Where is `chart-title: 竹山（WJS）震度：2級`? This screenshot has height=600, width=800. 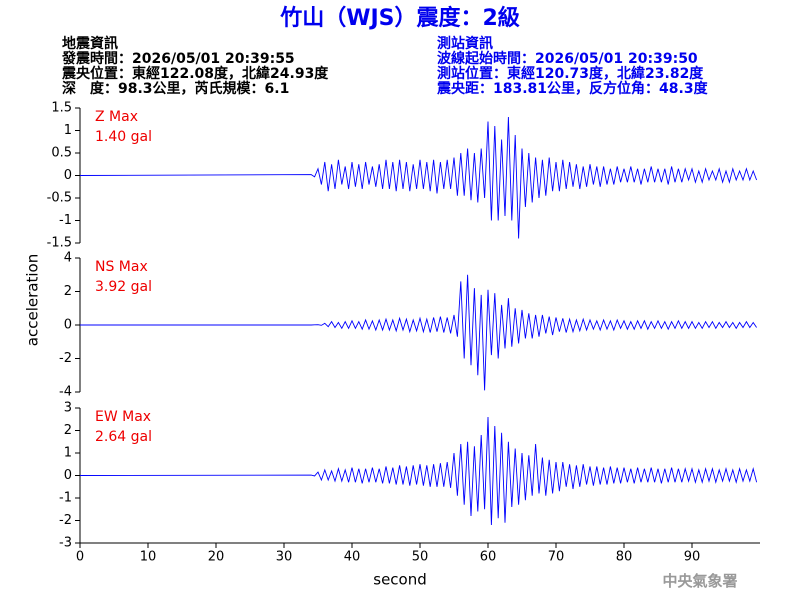 chart-title: 竹山（WJS）震度：2級 is located at coordinates (399, 18).